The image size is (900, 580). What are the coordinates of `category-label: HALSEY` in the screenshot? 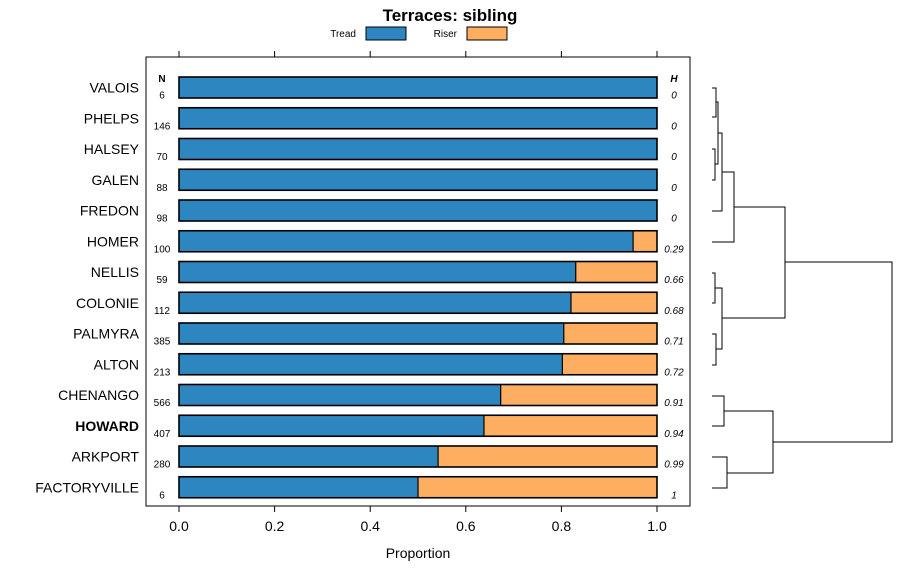 It's located at (112, 149).